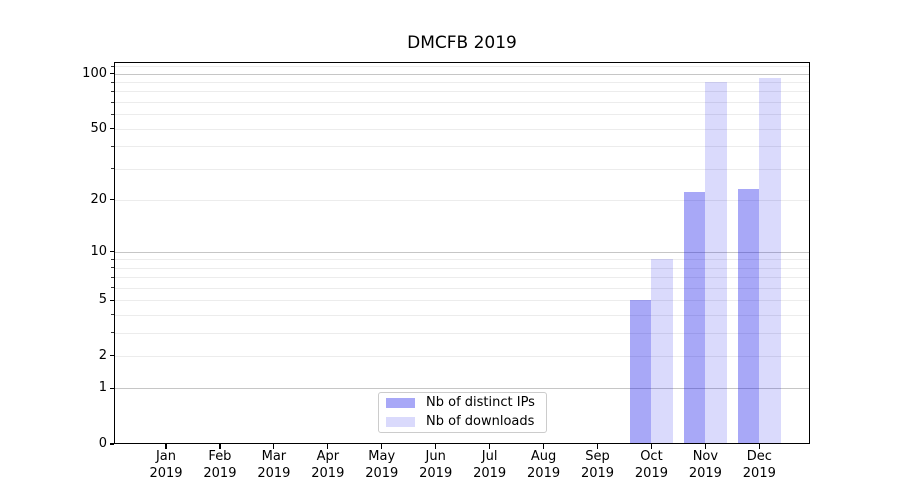  Describe the element at coordinates (98, 199) in the screenshot. I see `y-tick-label: 20` at that location.